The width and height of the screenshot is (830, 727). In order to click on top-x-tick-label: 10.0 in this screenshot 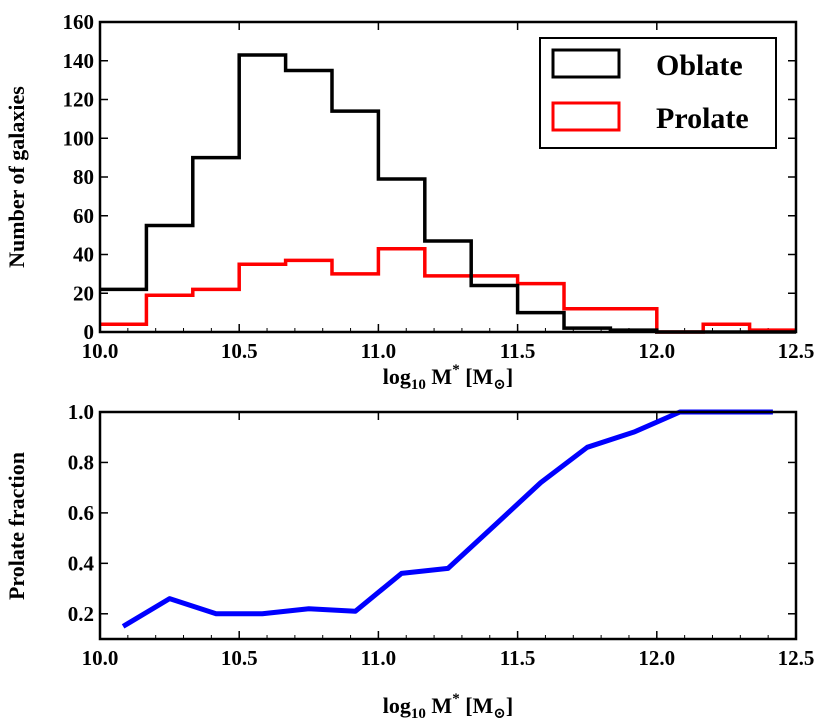, I will do `click(100, 351)`.